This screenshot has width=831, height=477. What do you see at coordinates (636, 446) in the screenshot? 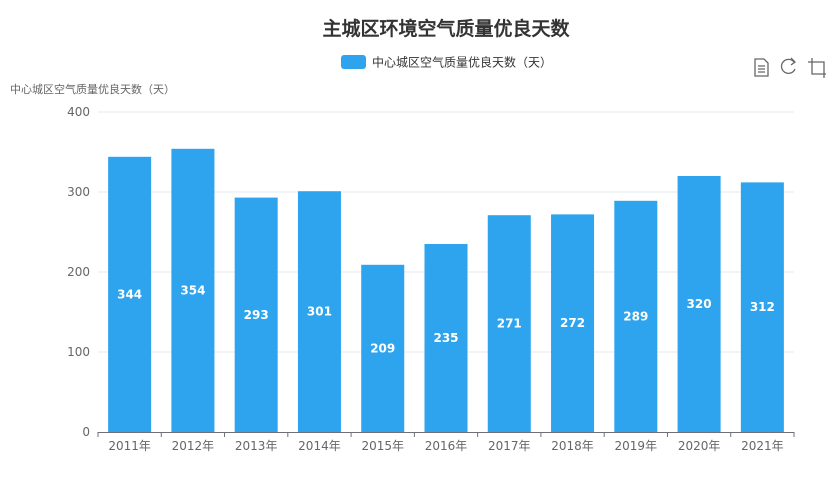
I see `x-tick-label: 2019年` at bounding box center [636, 446].